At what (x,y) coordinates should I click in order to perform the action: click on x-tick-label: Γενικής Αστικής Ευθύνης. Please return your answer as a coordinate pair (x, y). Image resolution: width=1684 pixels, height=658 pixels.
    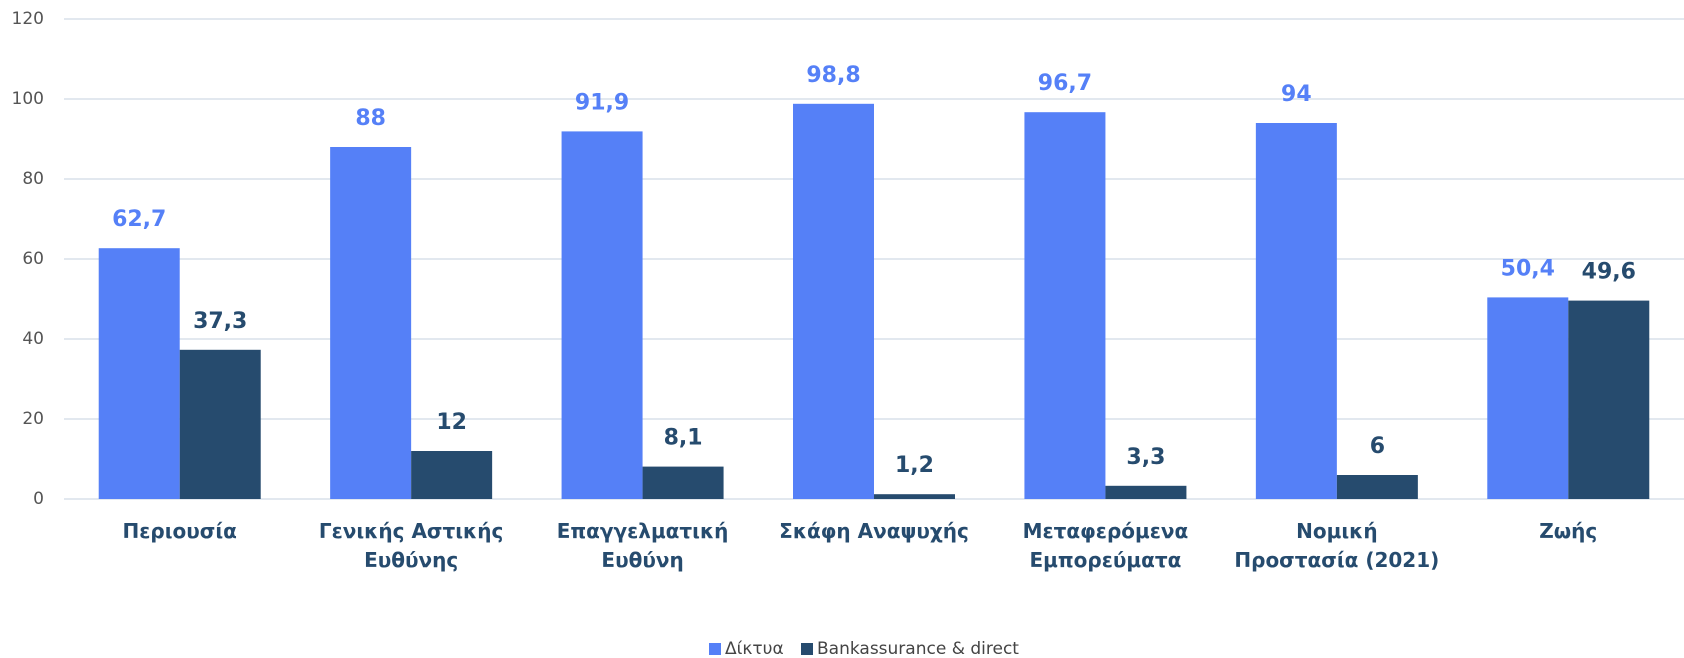
    Looking at the image, I should click on (411, 545).